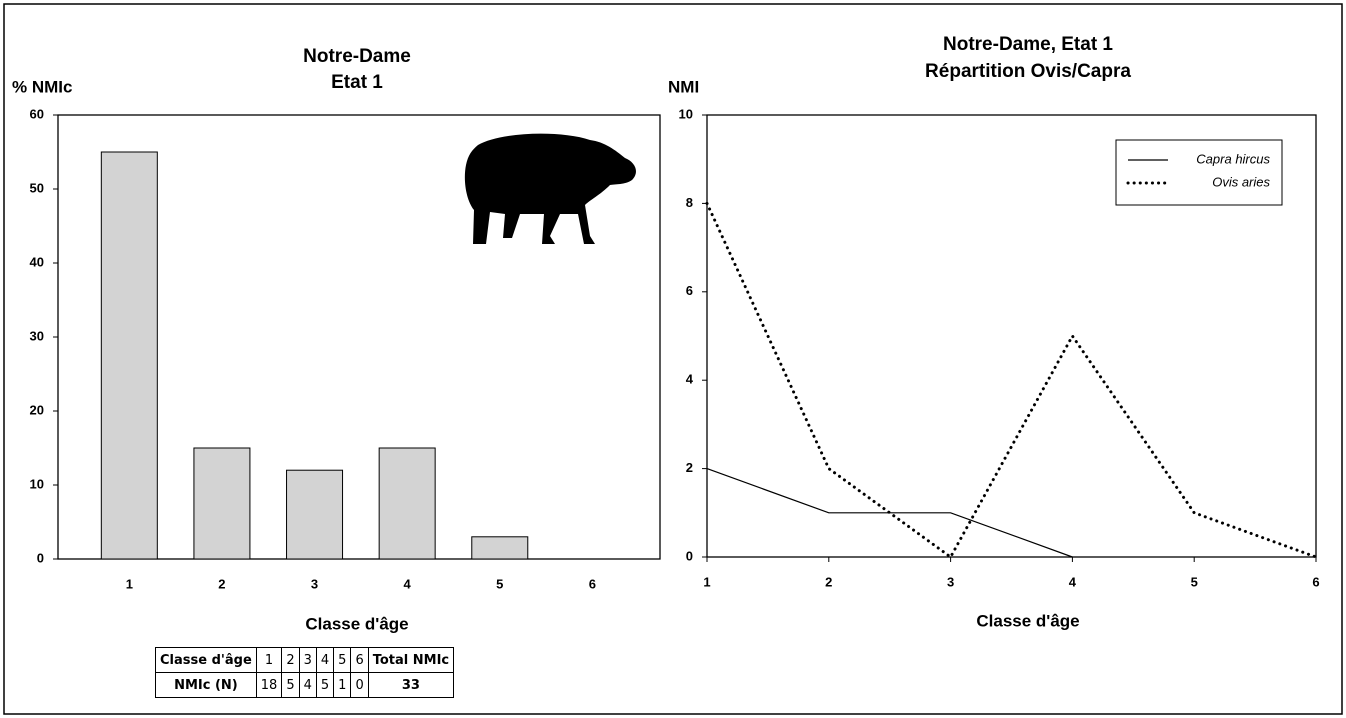  I want to click on y-tick-label: 40, so click(37, 261).